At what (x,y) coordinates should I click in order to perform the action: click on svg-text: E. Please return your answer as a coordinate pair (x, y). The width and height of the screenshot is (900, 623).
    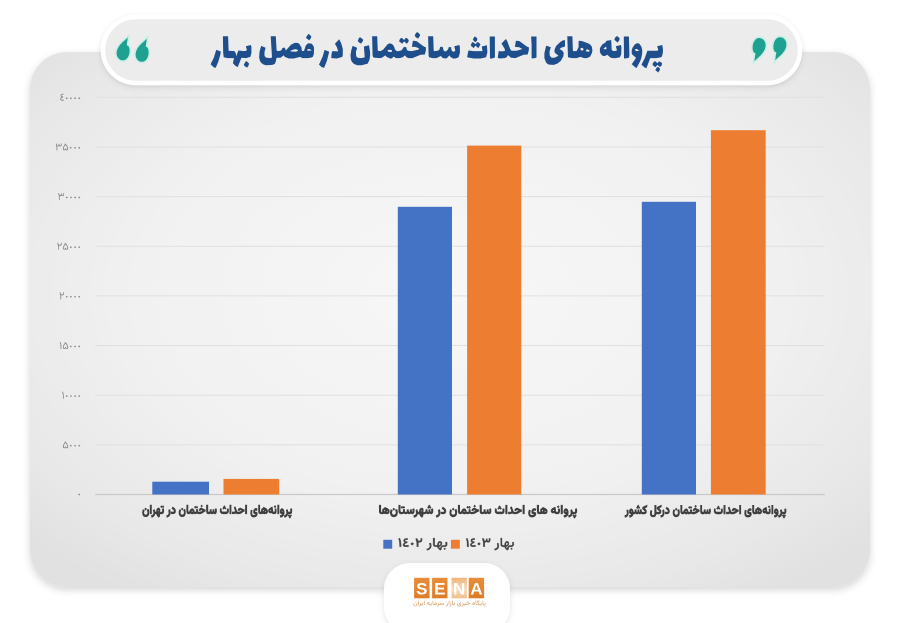
    Looking at the image, I should click on (439, 588).